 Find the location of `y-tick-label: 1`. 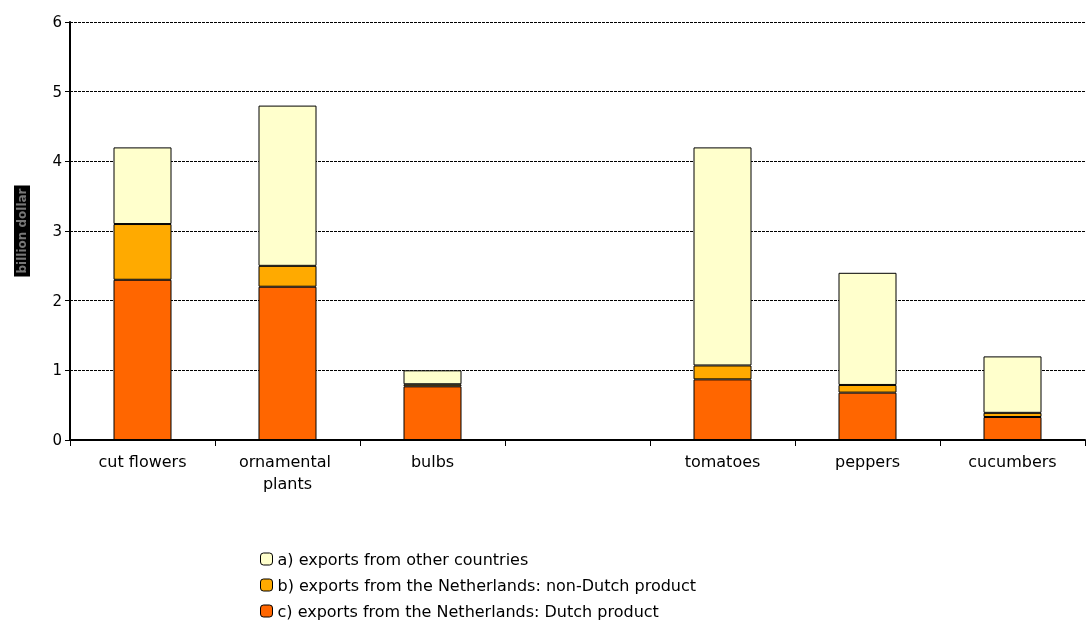

y-tick-label: 1 is located at coordinates (57, 370).